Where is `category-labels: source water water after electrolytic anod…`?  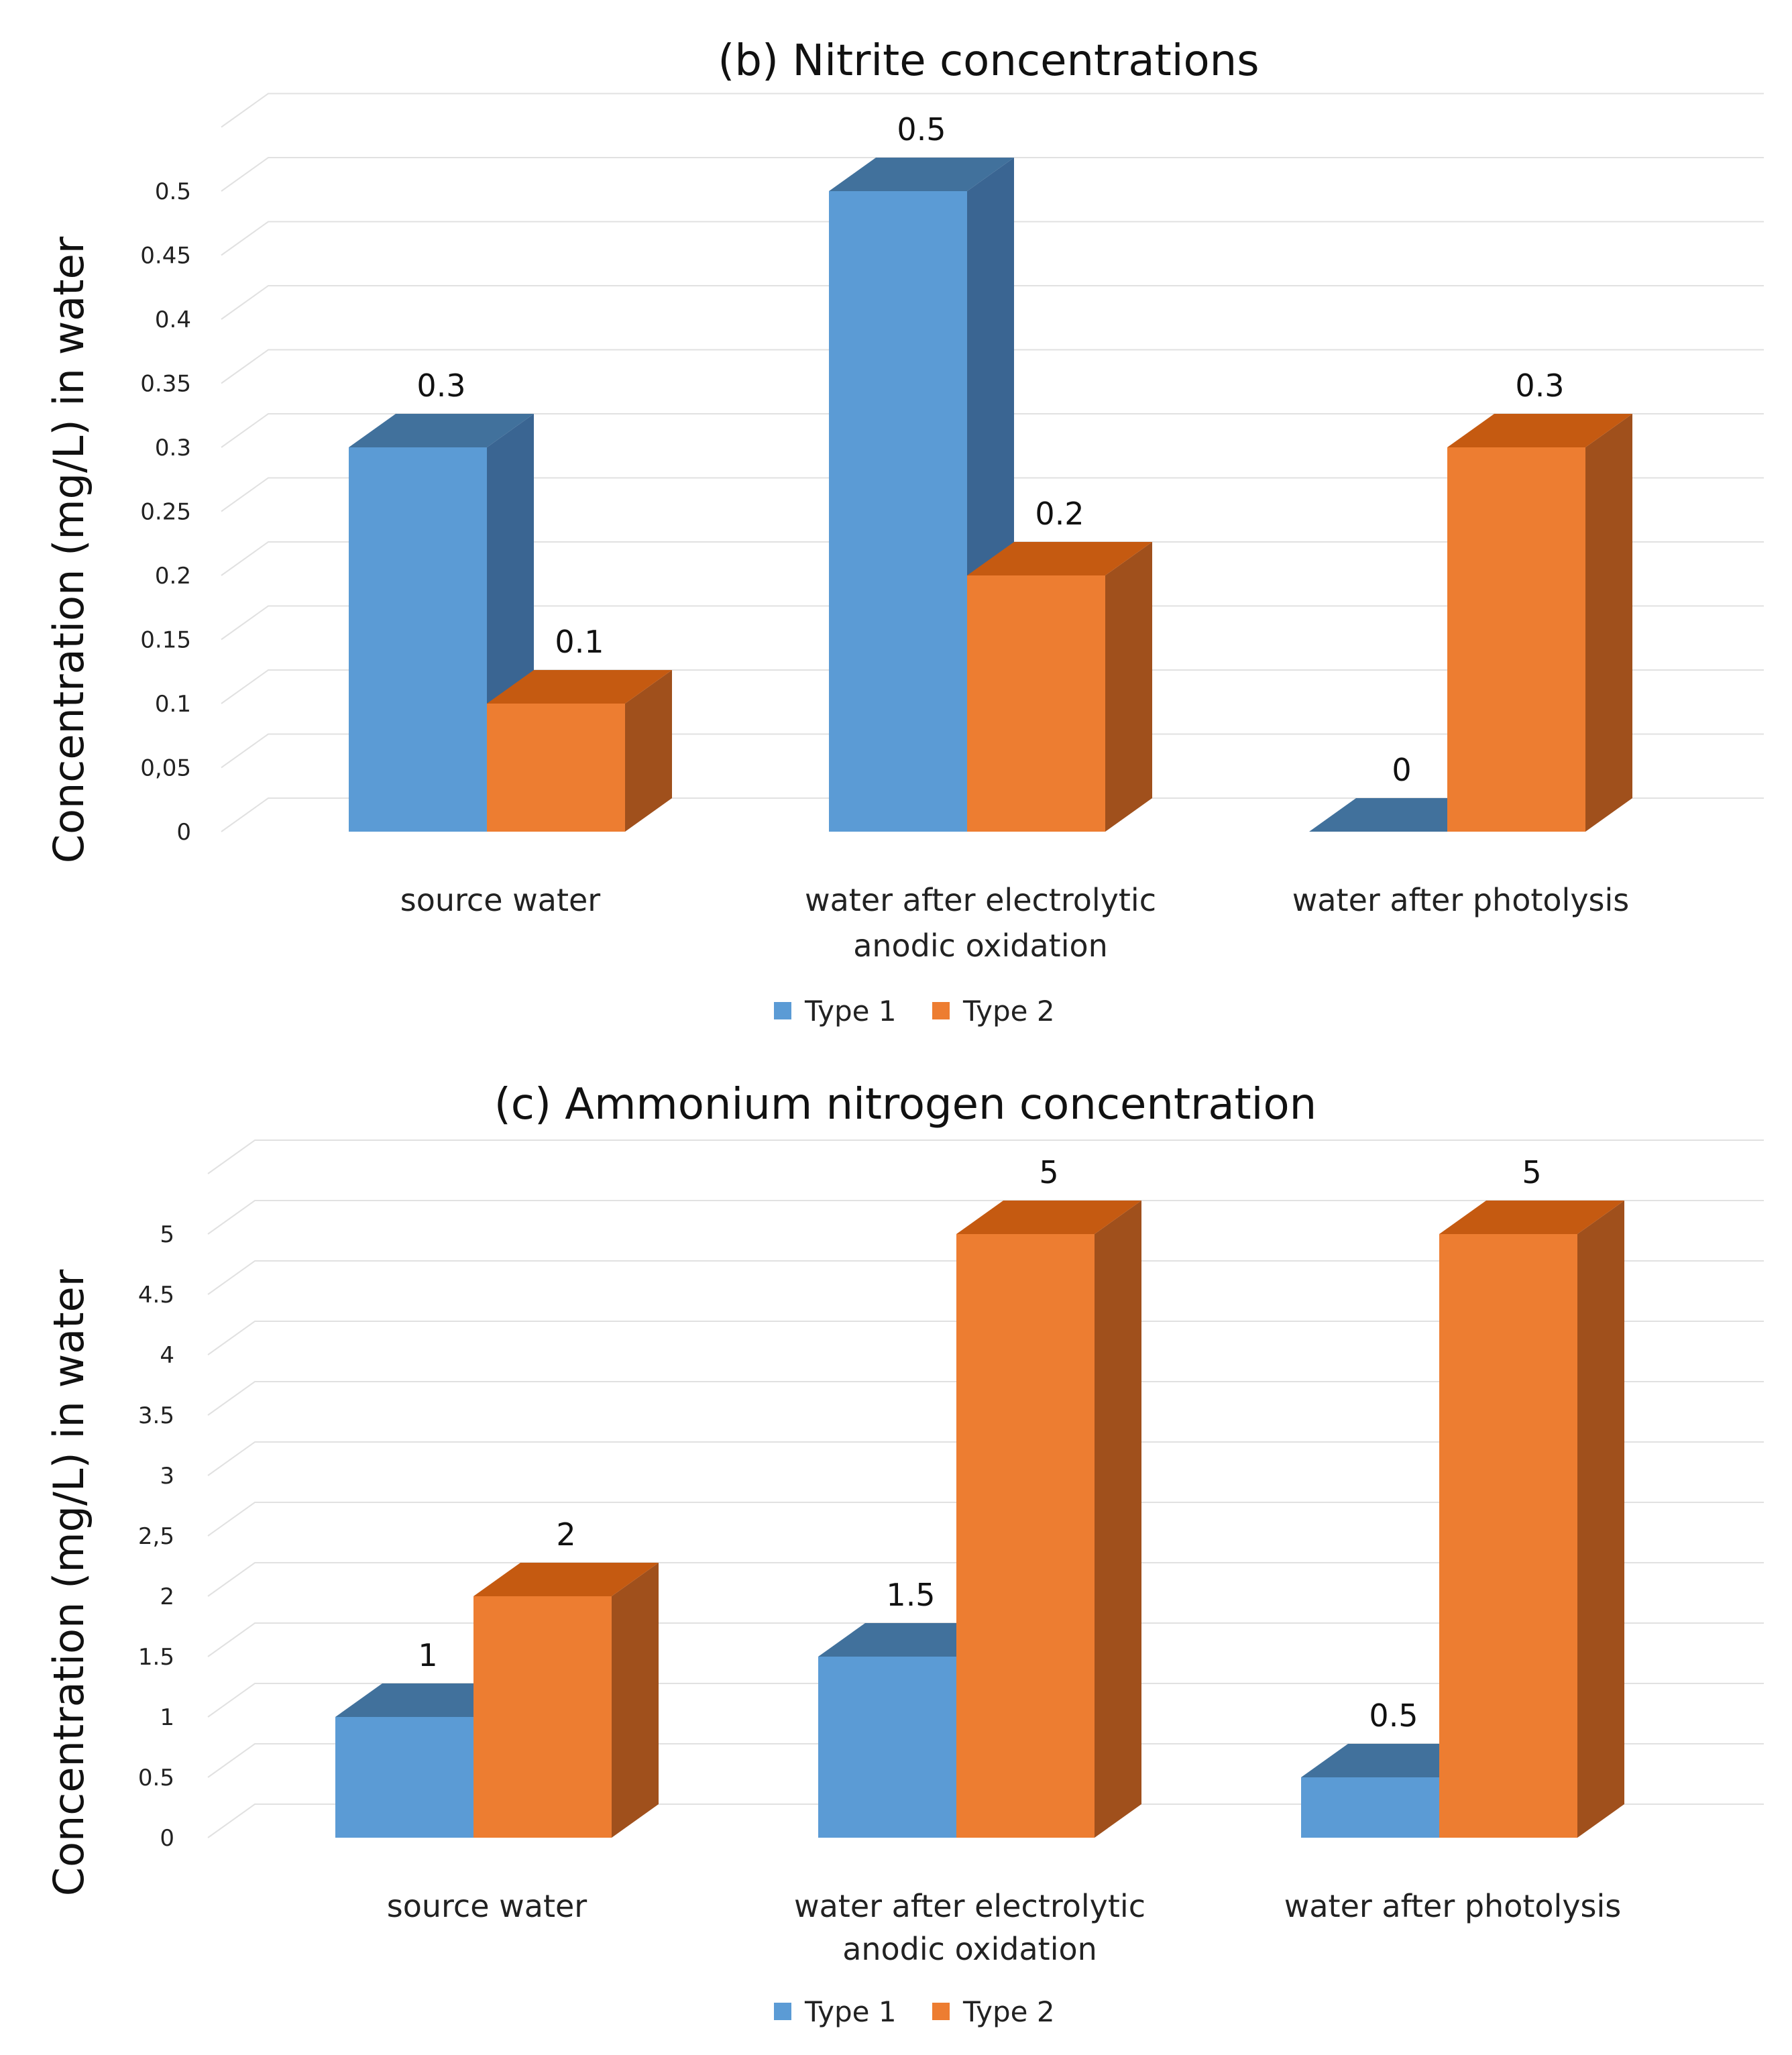
category-labels: source water water after electrolytic anod… is located at coordinates (1014, 923).